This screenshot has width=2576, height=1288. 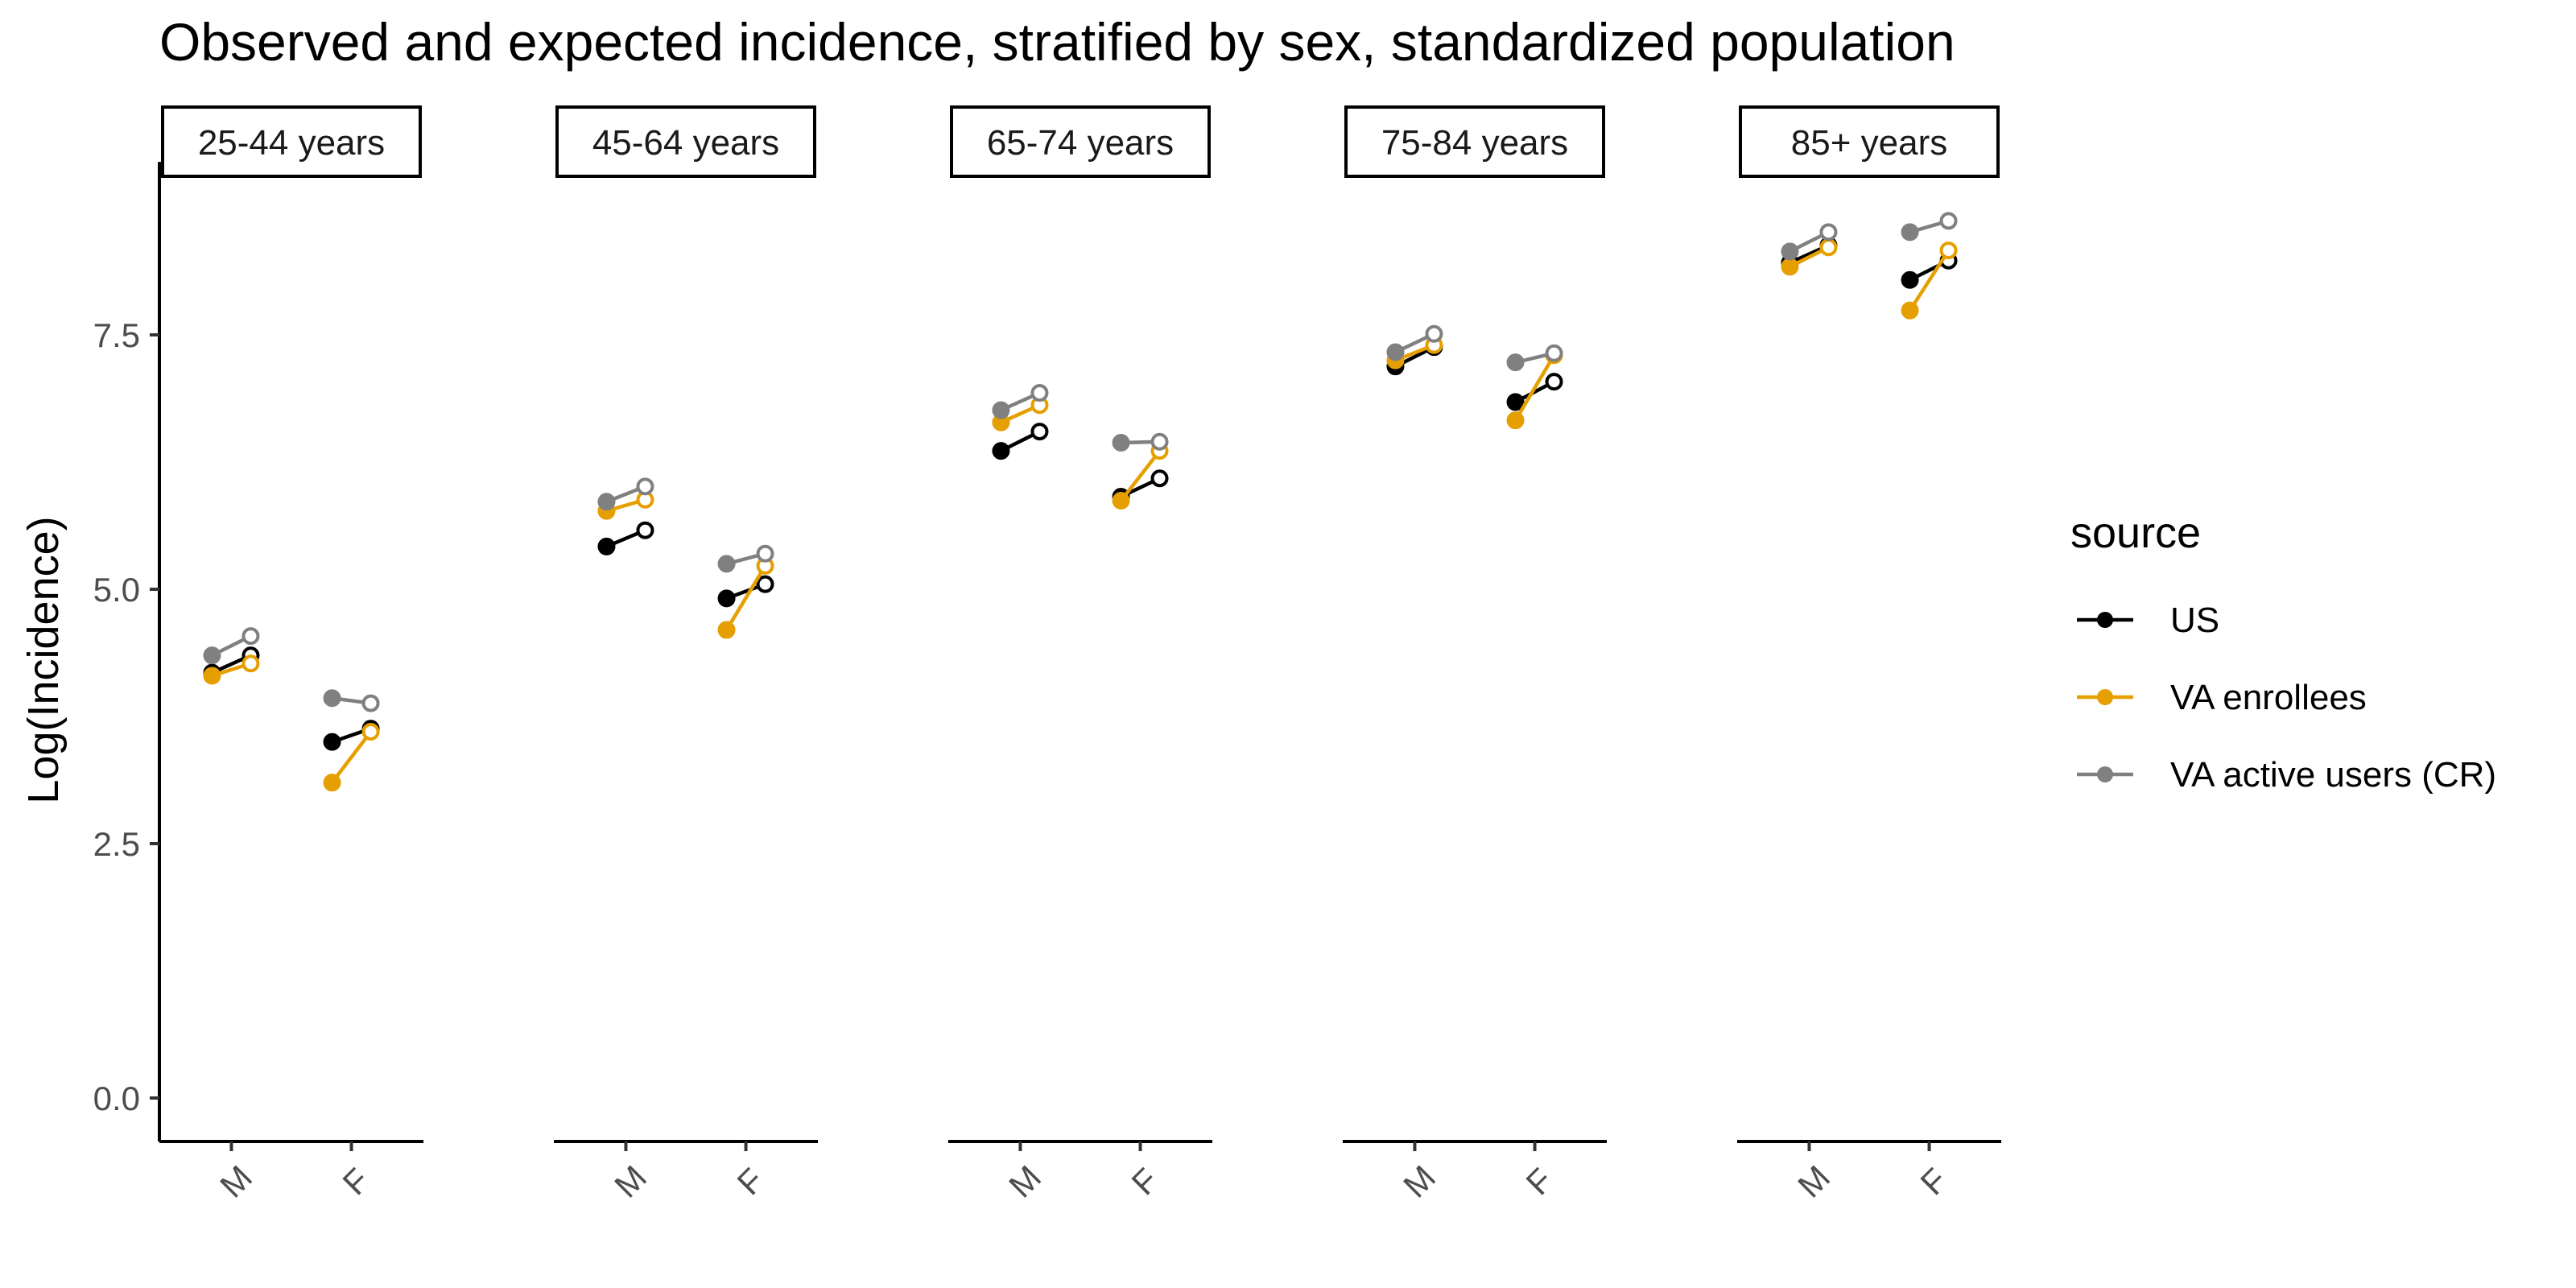 What do you see at coordinates (116, 844) in the screenshot?
I see `y-tick-label: 2.5` at bounding box center [116, 844].